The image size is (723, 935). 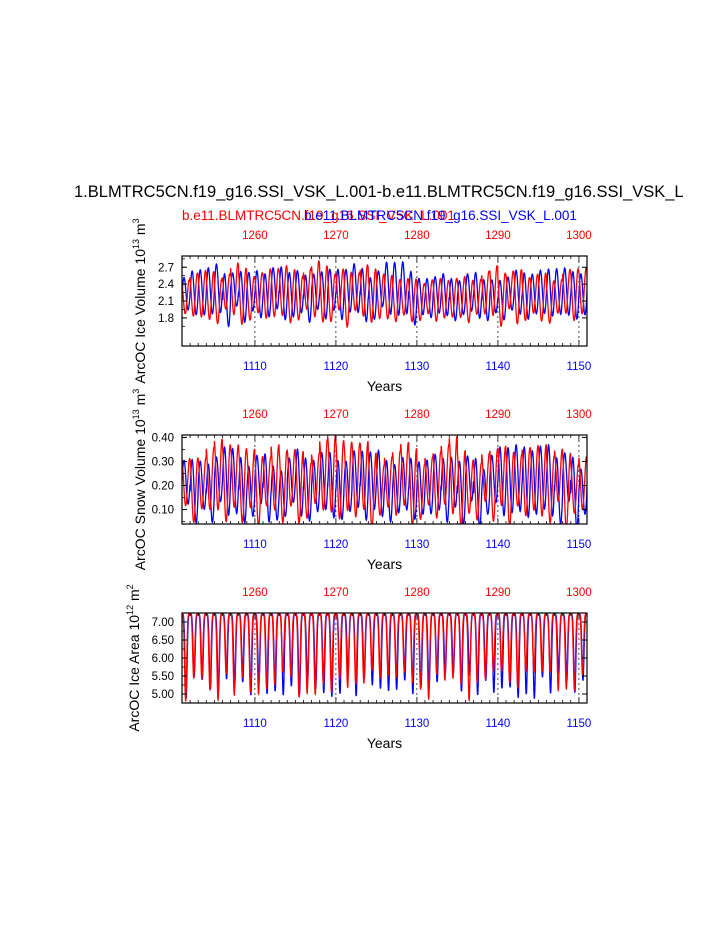 I want to click on y-axis-label: ArcOC Snow Volume 1013 m3, so click(x=139, y=480).